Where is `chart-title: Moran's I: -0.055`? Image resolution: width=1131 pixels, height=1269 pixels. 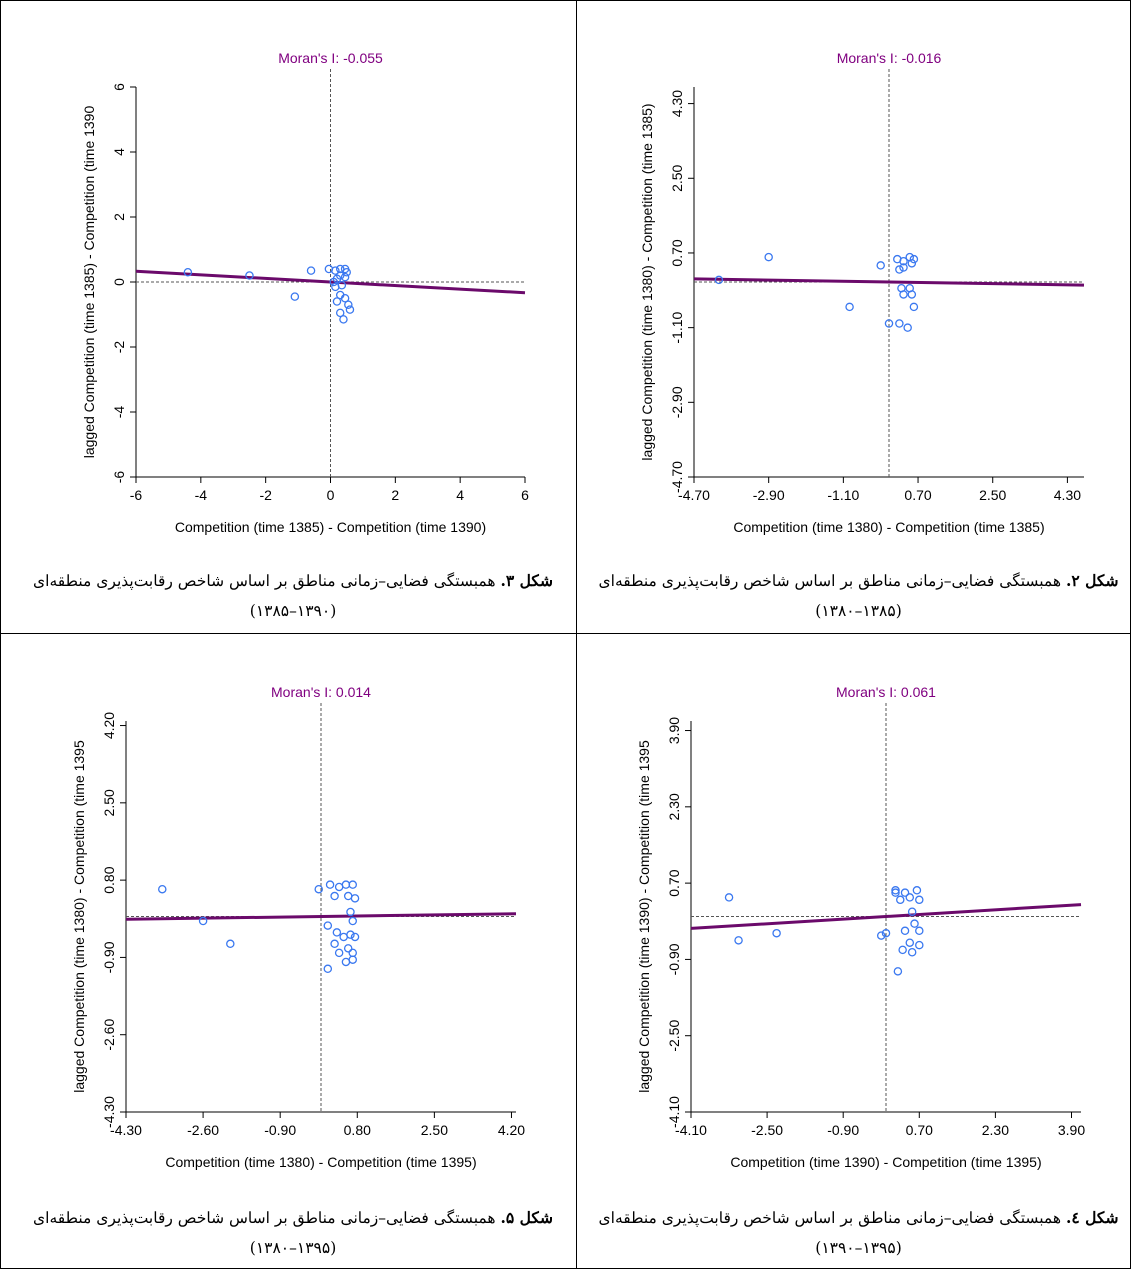 chart-title: Moran's I: -0.055 is located at coordinates (330, 58).